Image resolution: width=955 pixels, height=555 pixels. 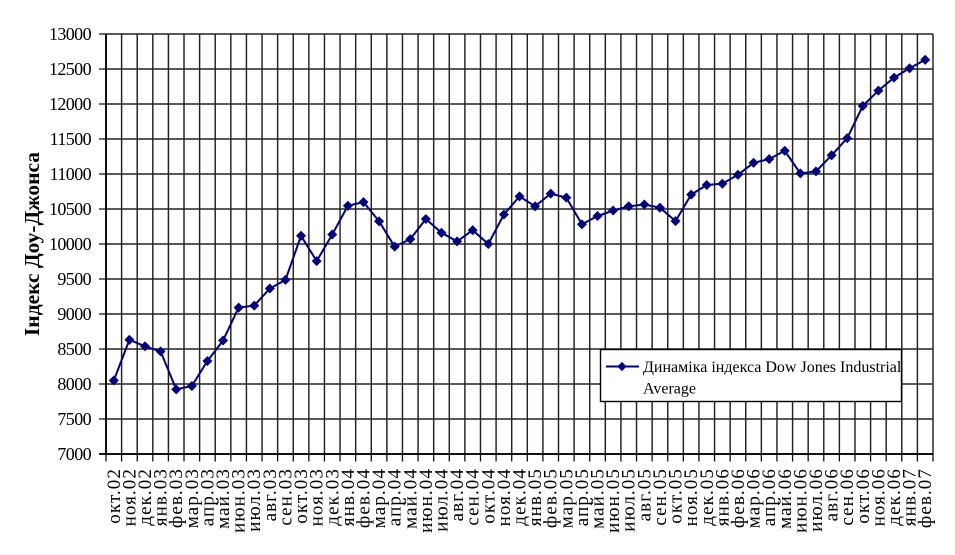 What do you see at coordinates (74, 279) in the screenshot?
I see `svg-text: 9500` at bounding box center [74, 279].